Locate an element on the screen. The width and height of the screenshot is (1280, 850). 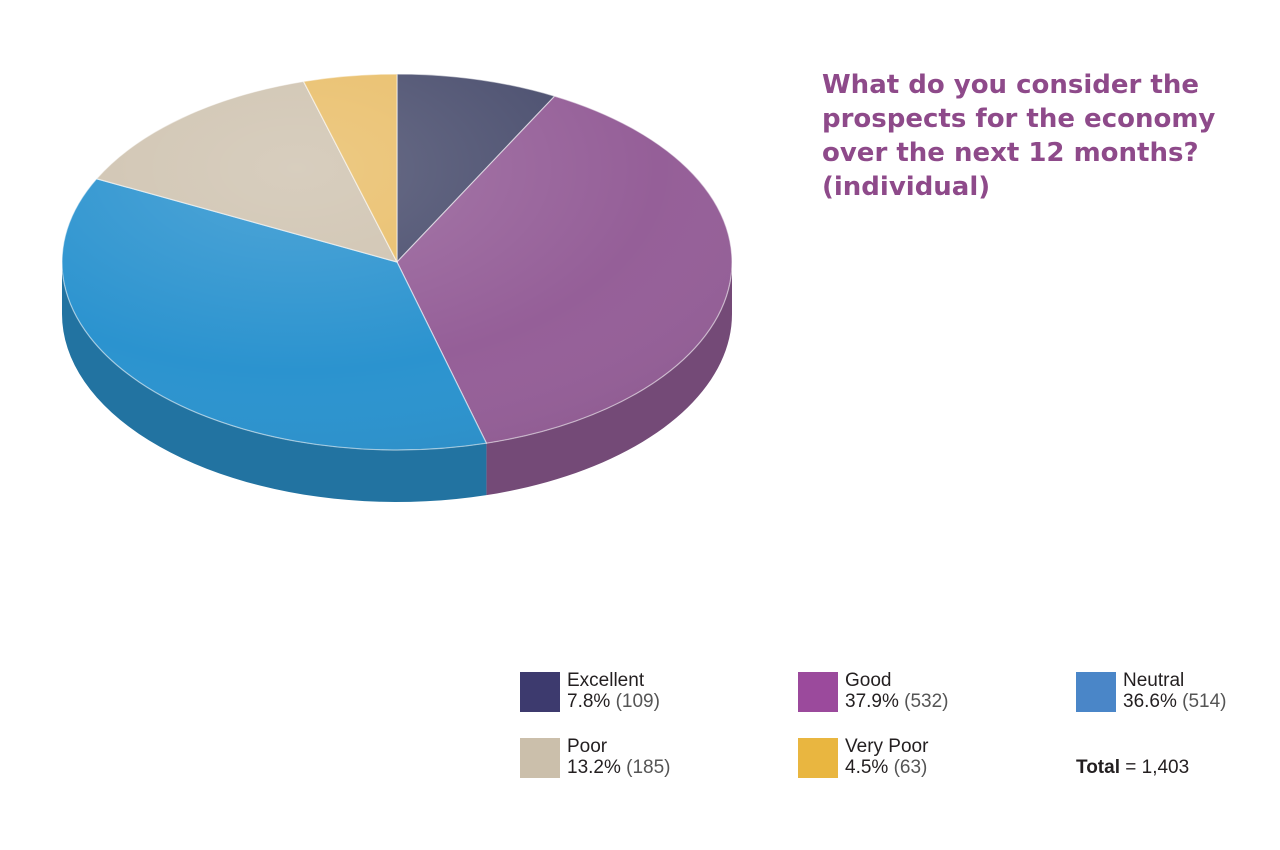
legend-item-excellent: Excellent 7.8% (109) is located at coordinates (590, 691).